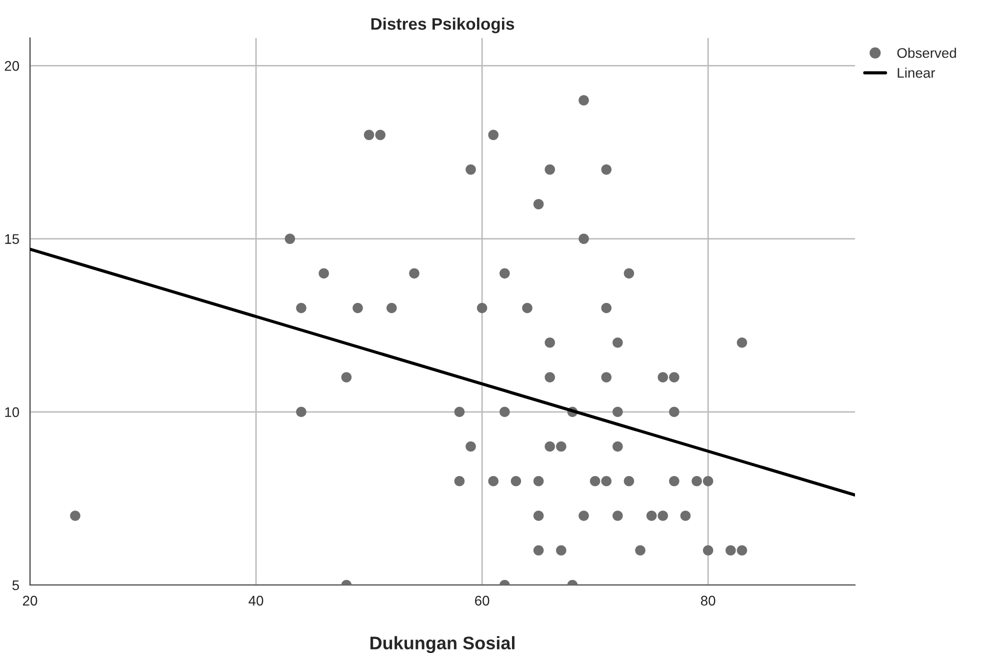 Image resolution: width=987 pixels, height=653 pixels. I want to click on legend-label: Observed, so click(926, 53).